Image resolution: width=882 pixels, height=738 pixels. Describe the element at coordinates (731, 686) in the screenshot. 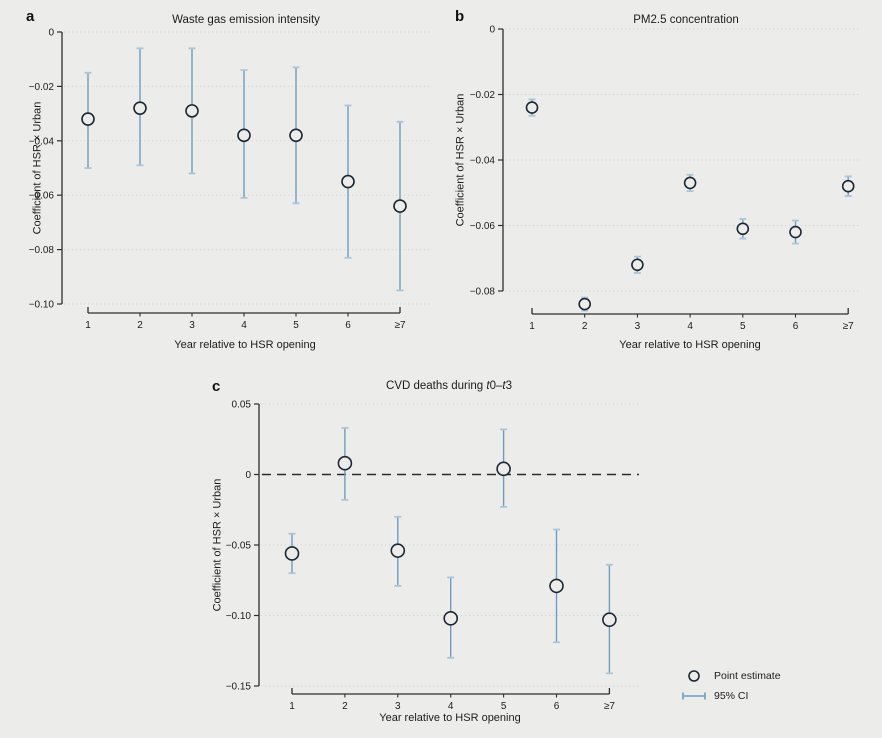

I see `legend: Point estimate 95% CI` at that location.